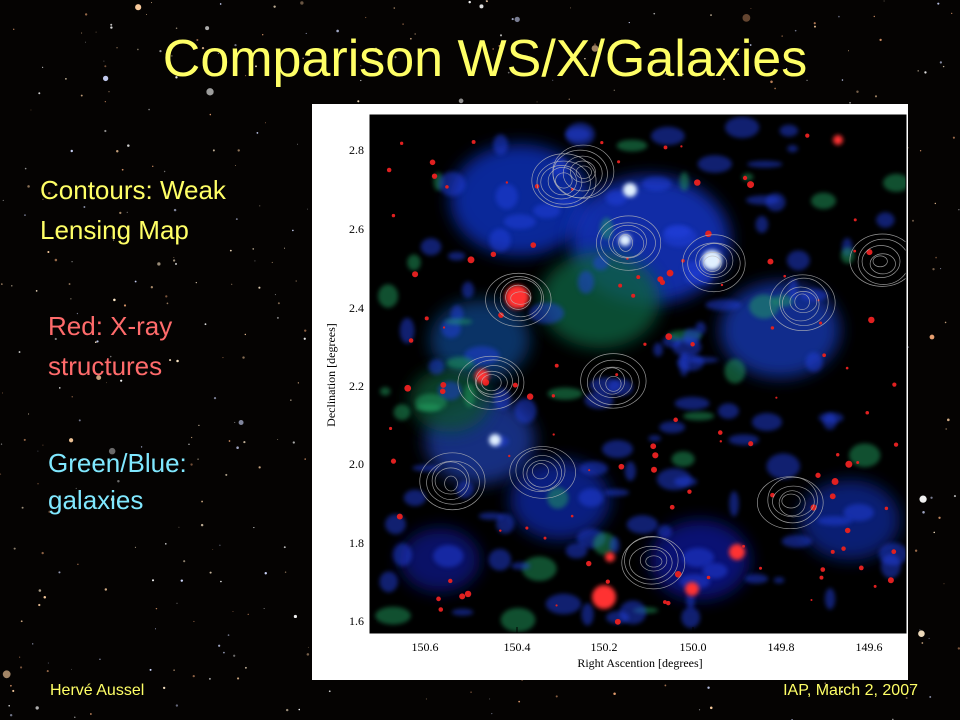  I want to click on note-line: Red: X-ray, so click(110, 326).